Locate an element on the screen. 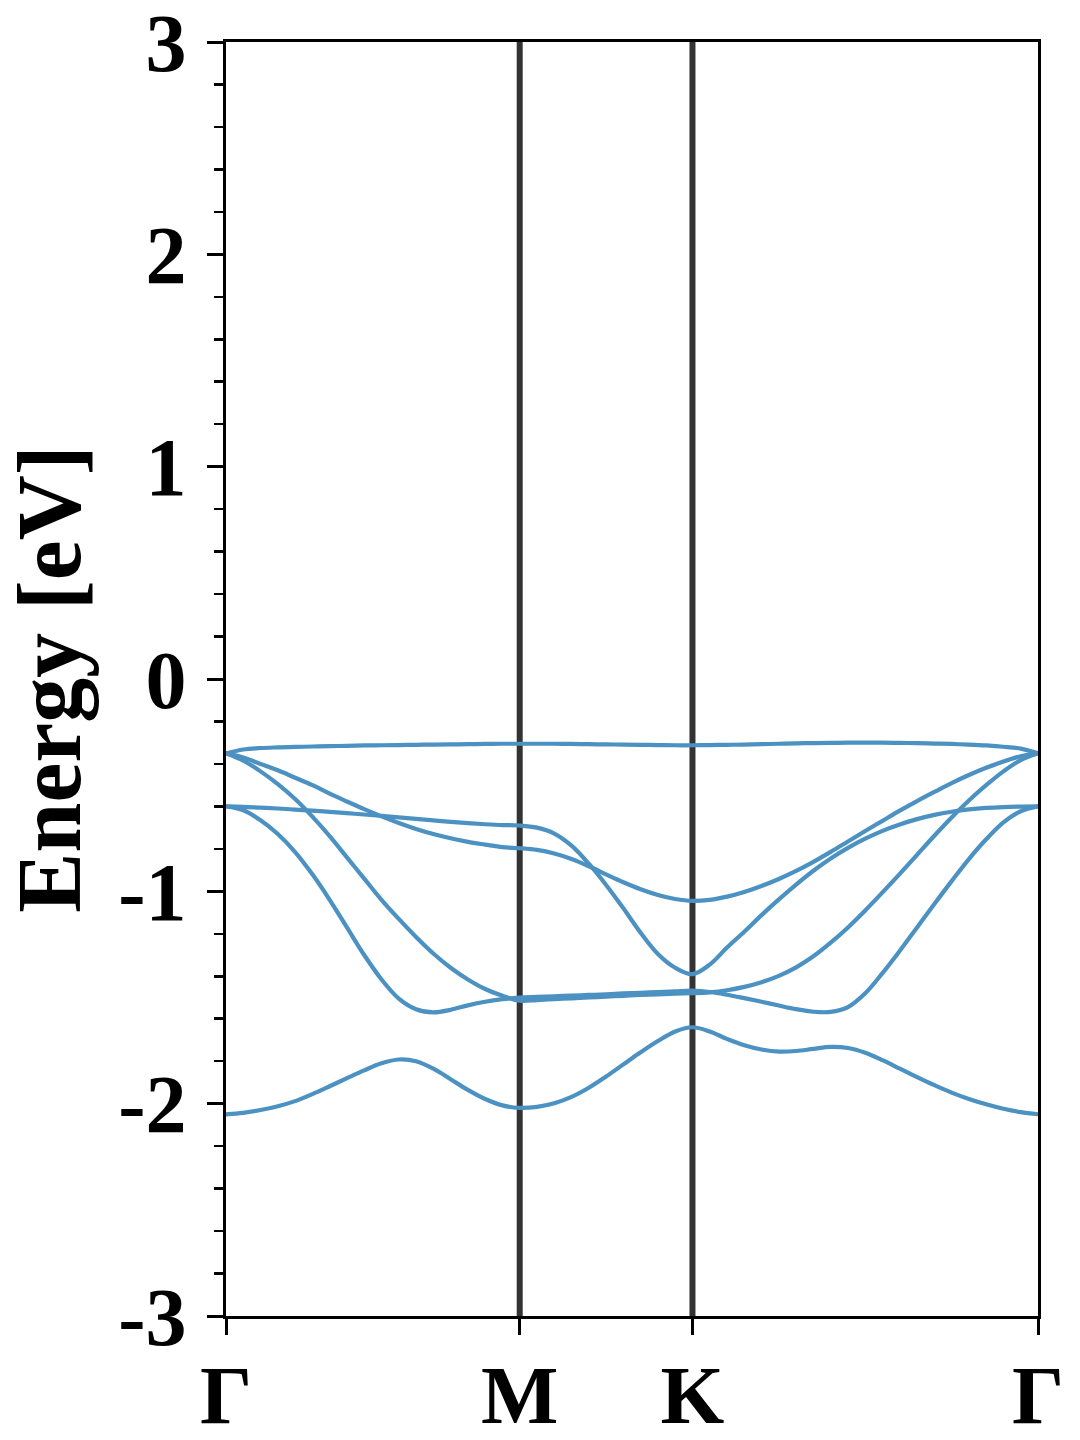 This screenshot has width=1080, height=1440. y-tick-label: 2 is located at coordinates (166, 256).